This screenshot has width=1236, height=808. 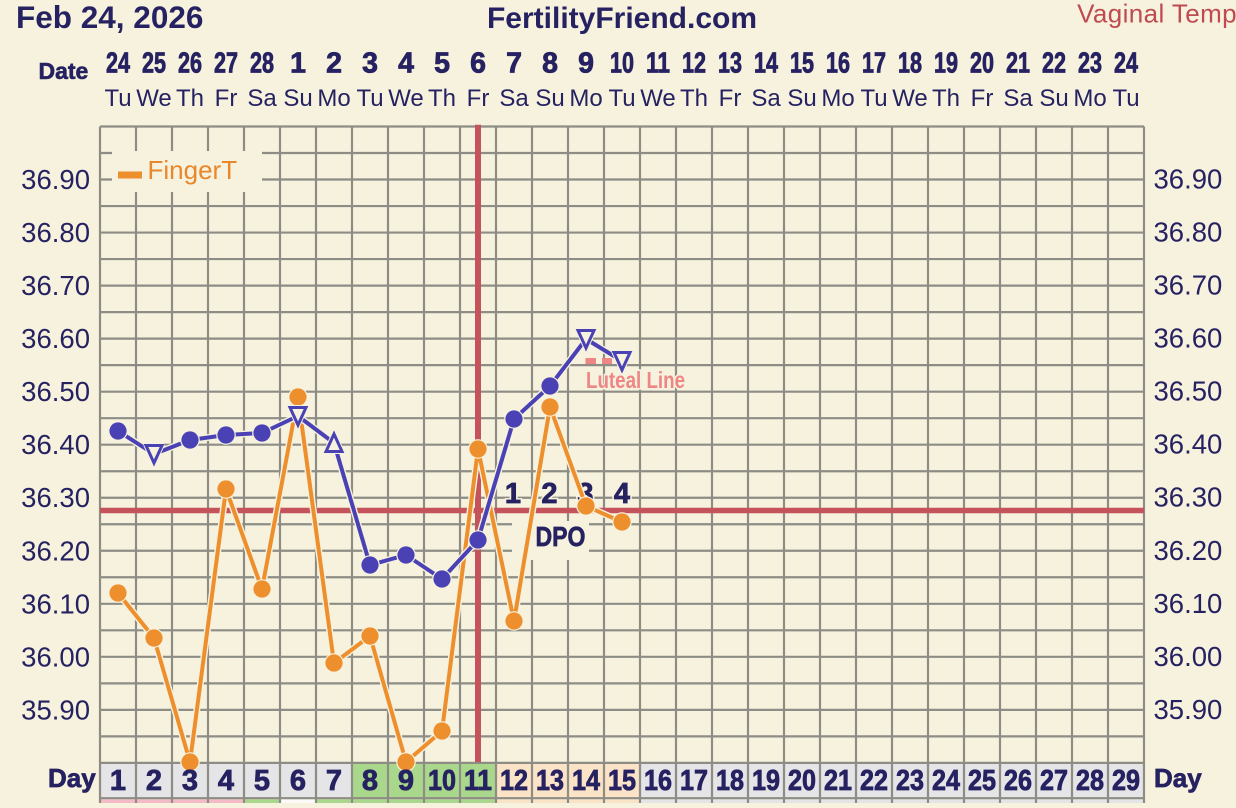 I want to click on svg-text: Date, so click(x=64, y=71).